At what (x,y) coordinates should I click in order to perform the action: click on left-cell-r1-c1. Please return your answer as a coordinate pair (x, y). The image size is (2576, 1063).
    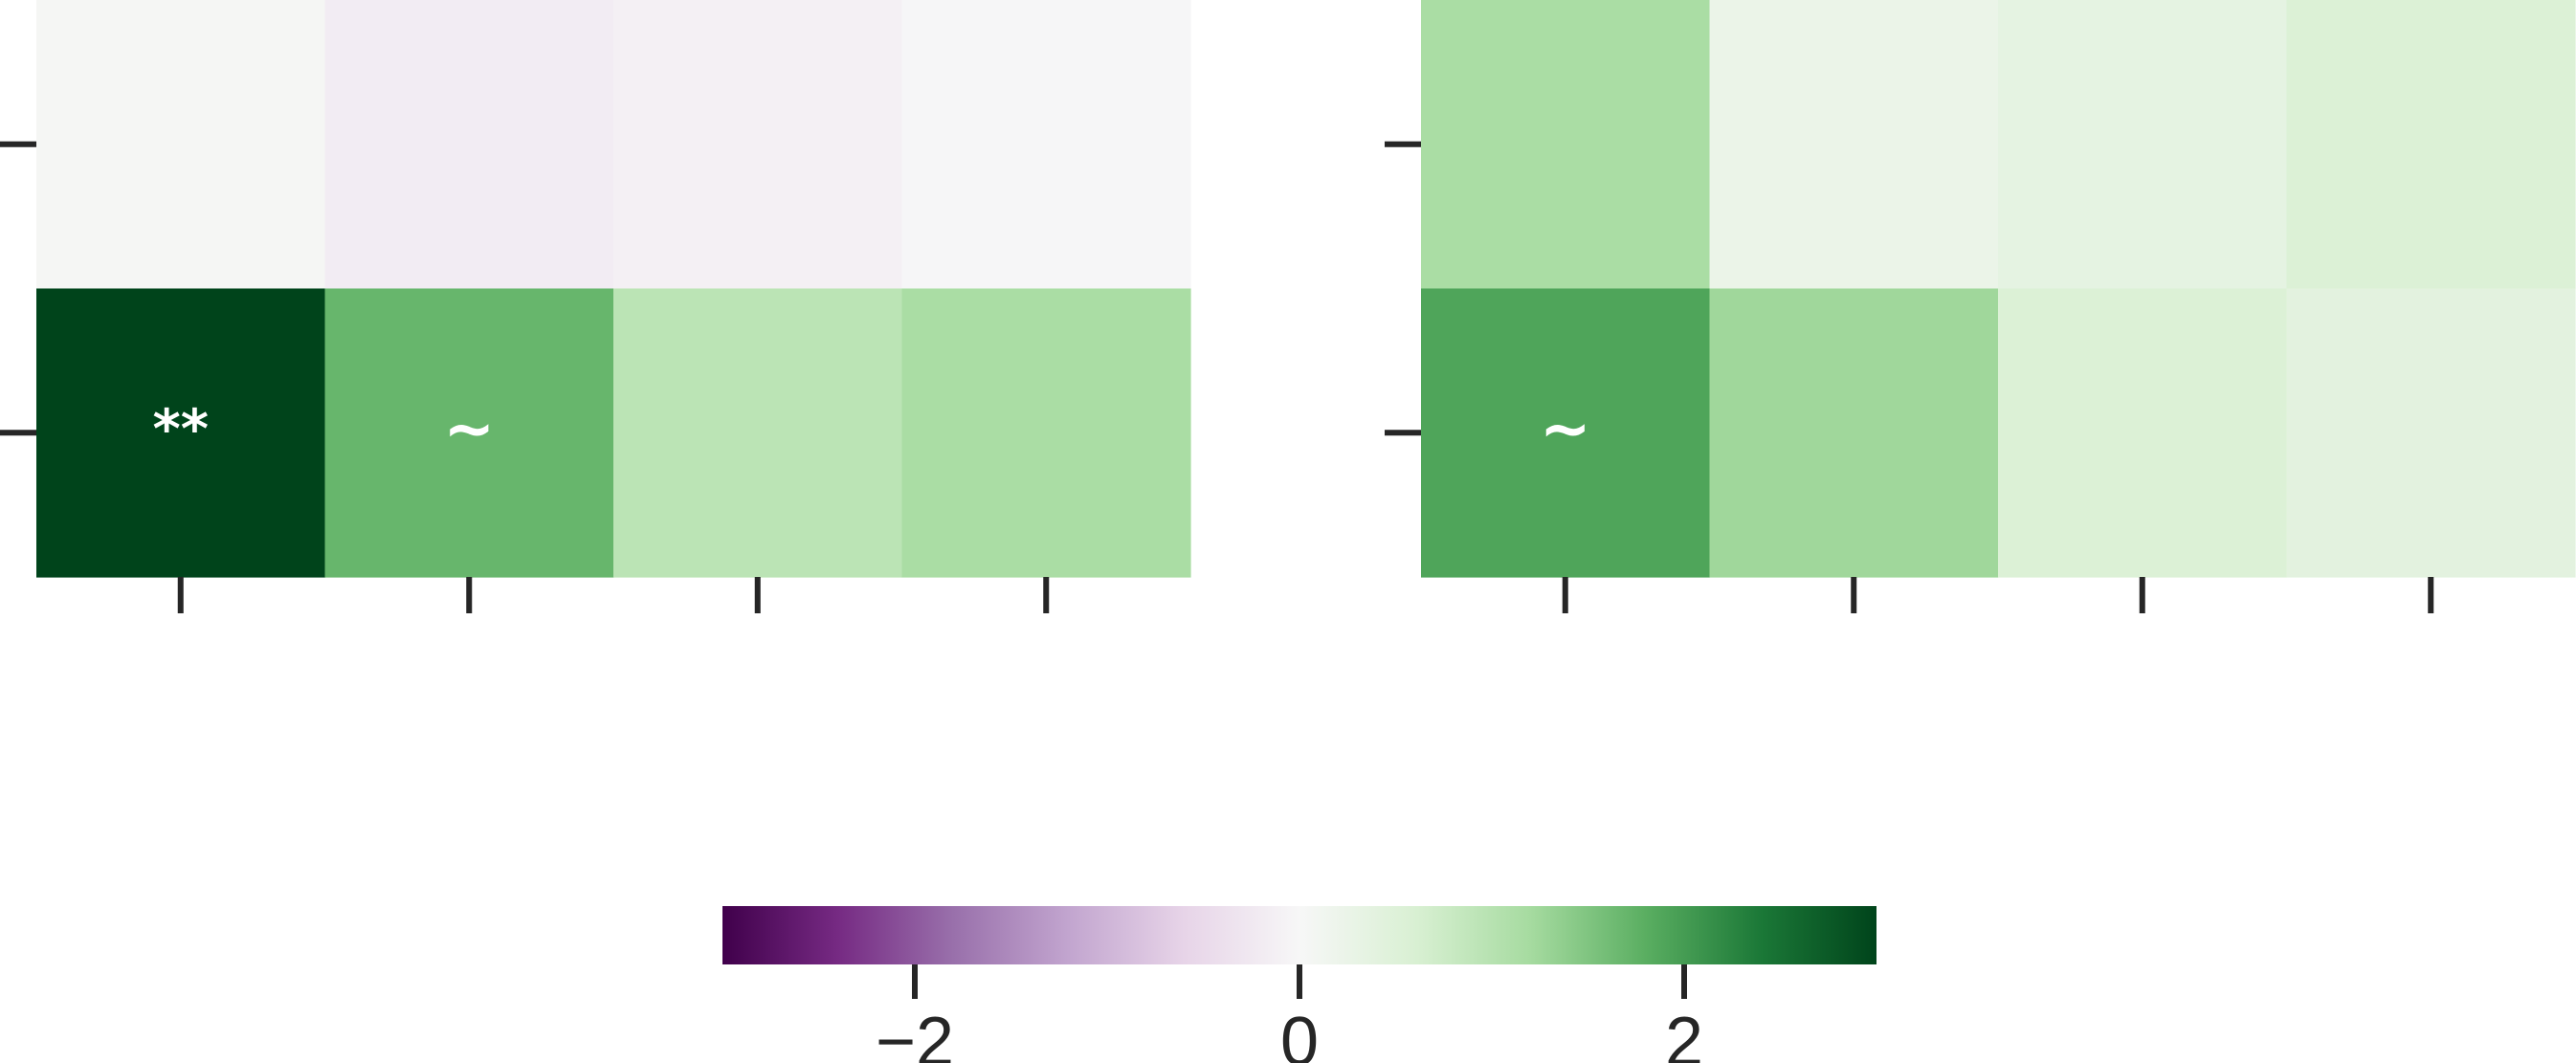
    Looking at the image, I should click on (469, 433).